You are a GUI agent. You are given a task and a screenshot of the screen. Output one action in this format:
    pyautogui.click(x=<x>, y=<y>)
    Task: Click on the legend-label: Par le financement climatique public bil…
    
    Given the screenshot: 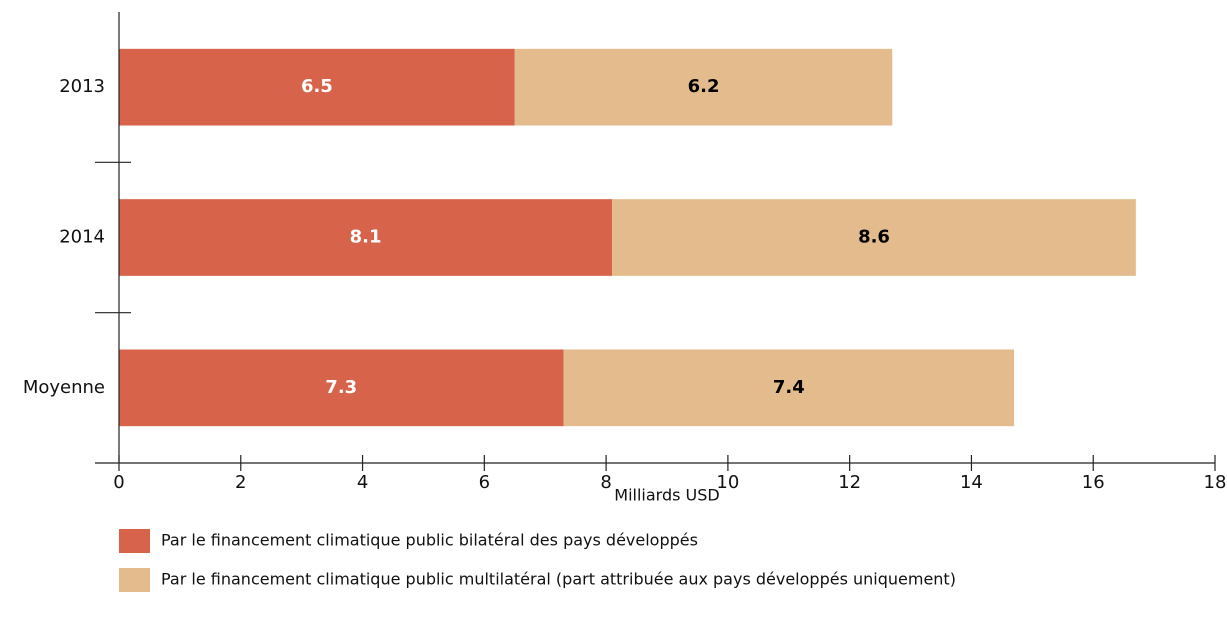 What is the action you would take?
    pyautogui.click(x=429, y=540)
    